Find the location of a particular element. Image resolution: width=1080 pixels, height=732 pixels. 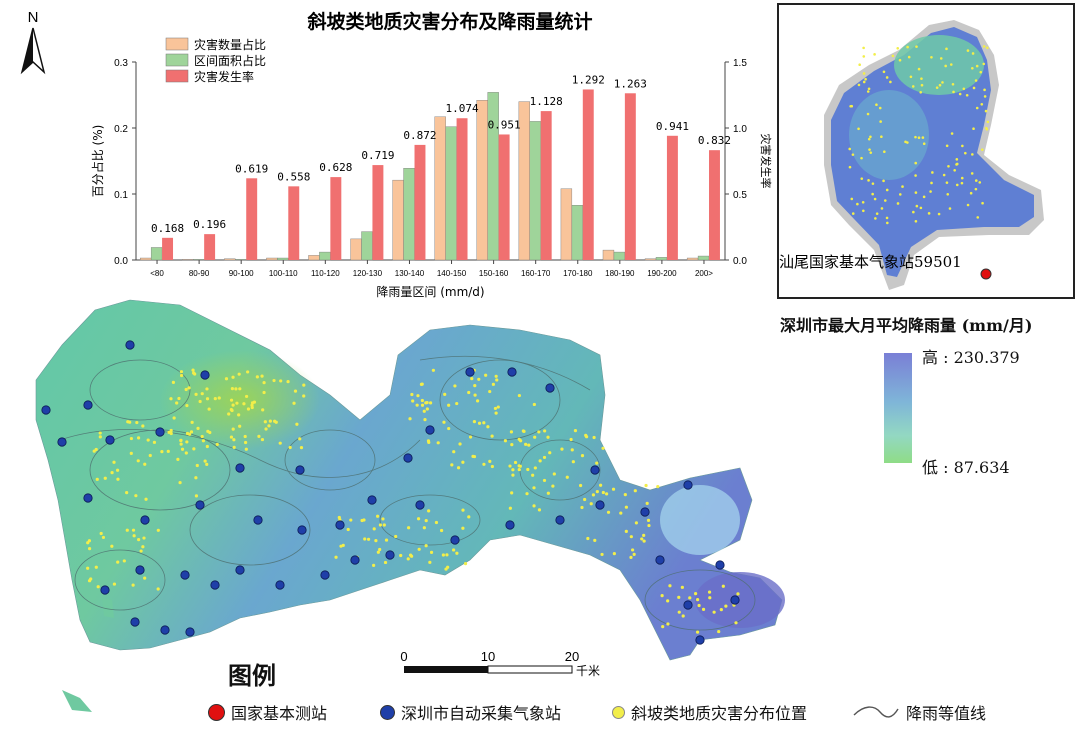

red-circle-icon is located at coordinates (216, 712).